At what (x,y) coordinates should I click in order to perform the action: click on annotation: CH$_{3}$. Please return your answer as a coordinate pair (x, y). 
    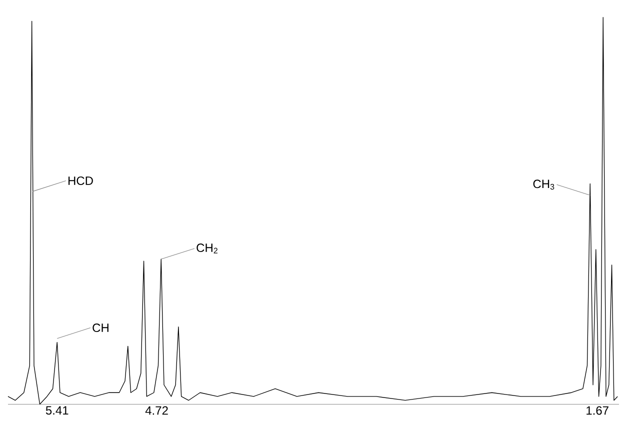
    Looking at the image, I should click on (543, 185).